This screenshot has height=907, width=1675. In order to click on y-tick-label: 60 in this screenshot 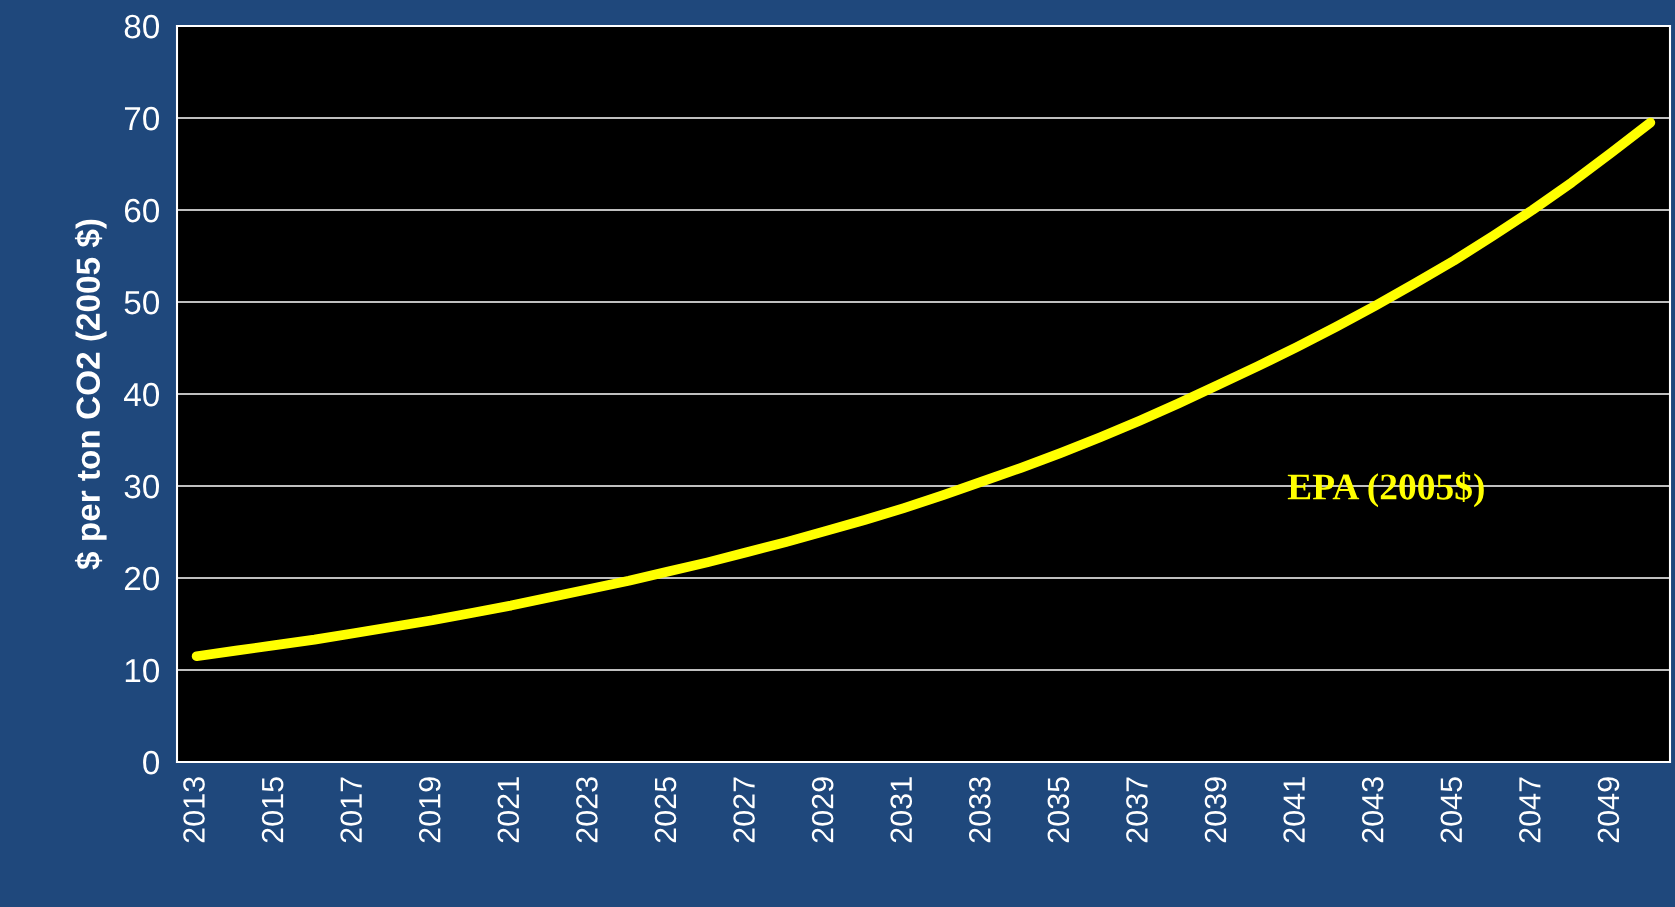, I will do `click(142, 210)`.